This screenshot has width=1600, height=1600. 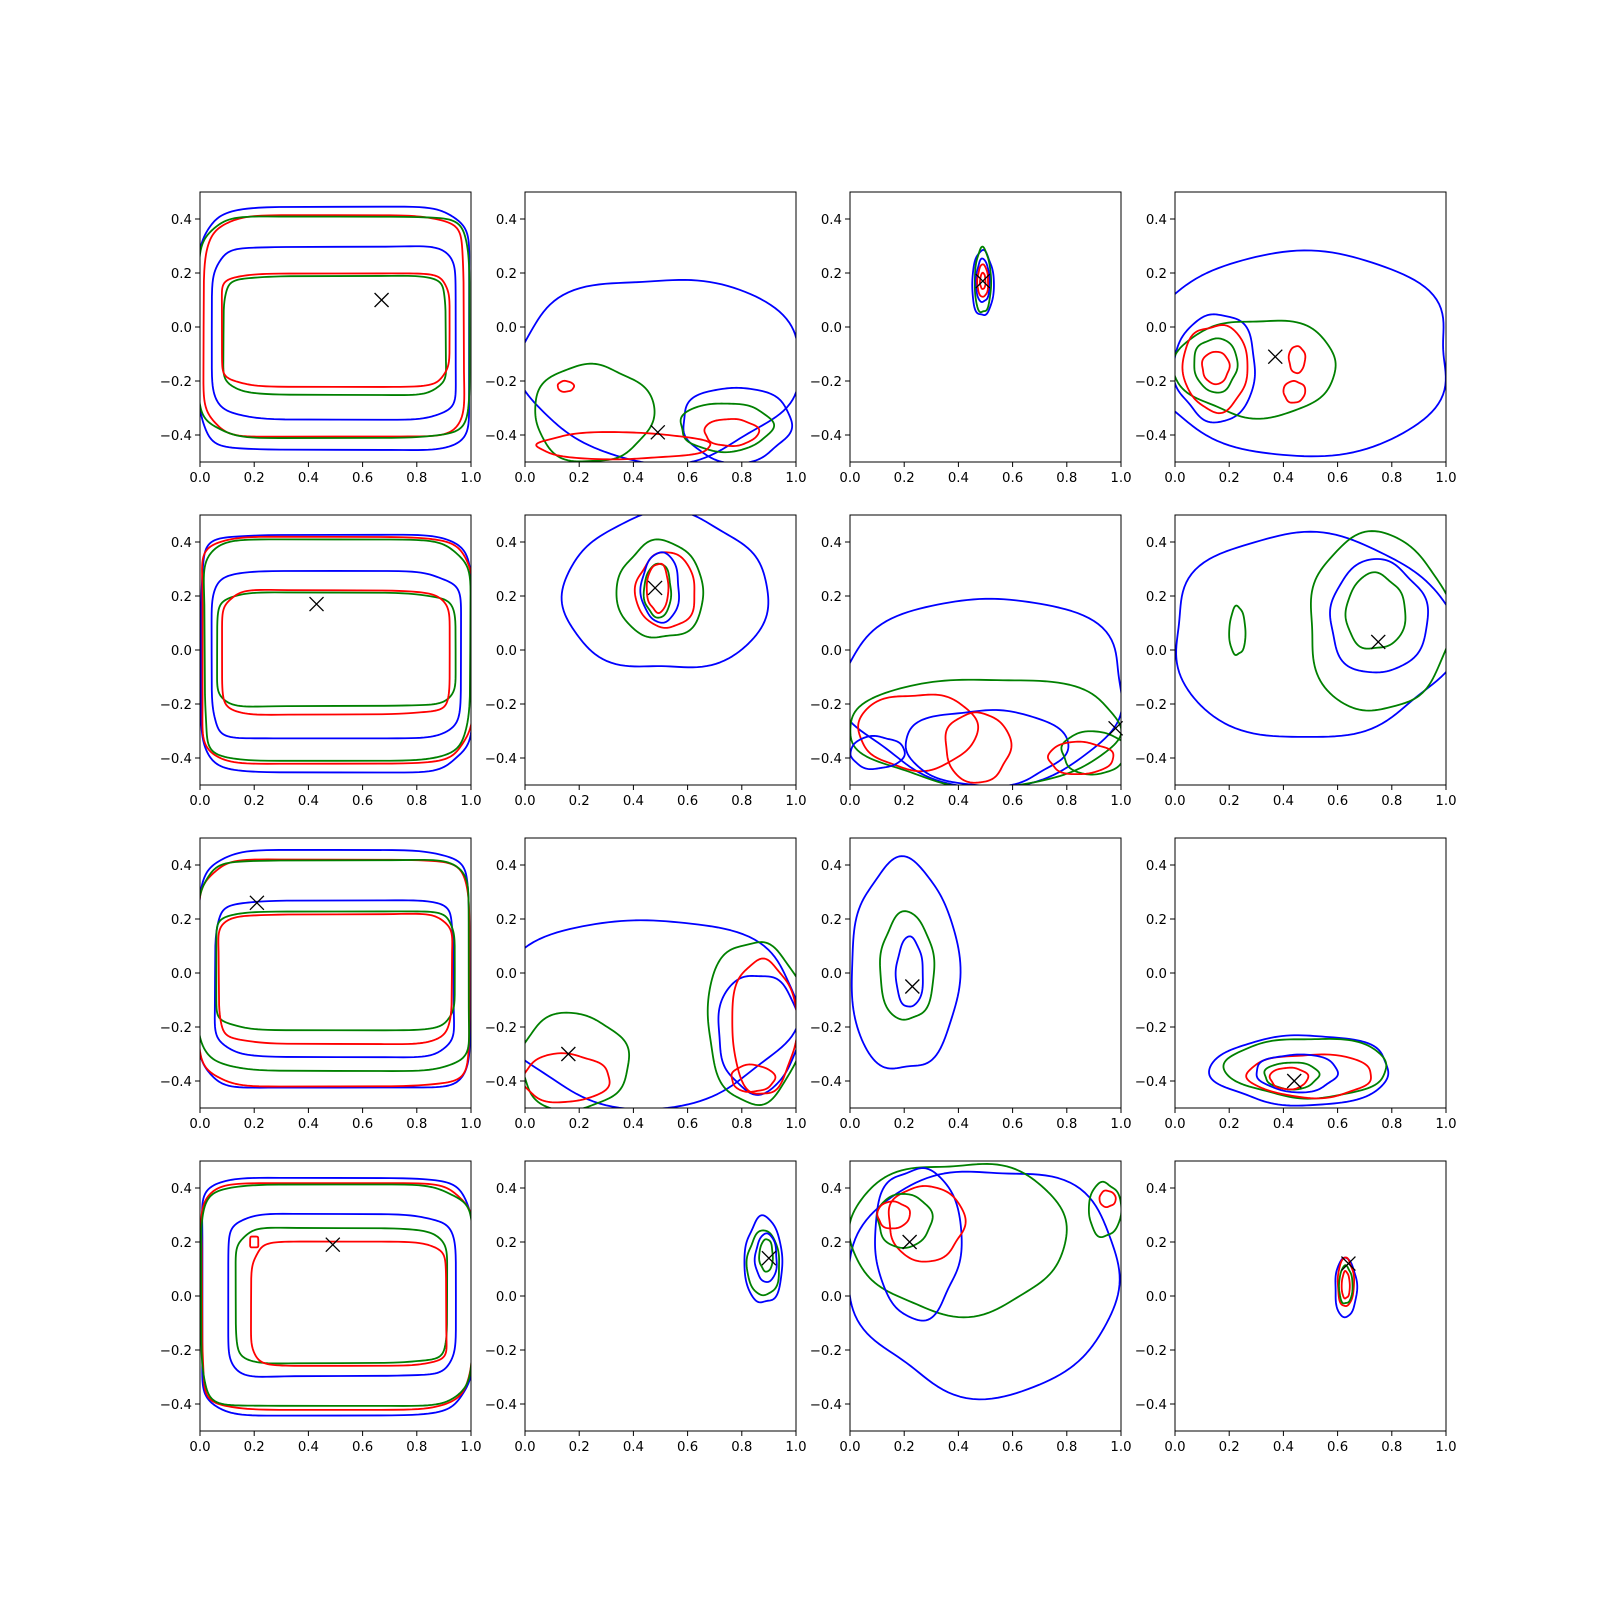 I want to click on x-tick-label-p1-1-4: 0.8, so click(x=416, y=478).